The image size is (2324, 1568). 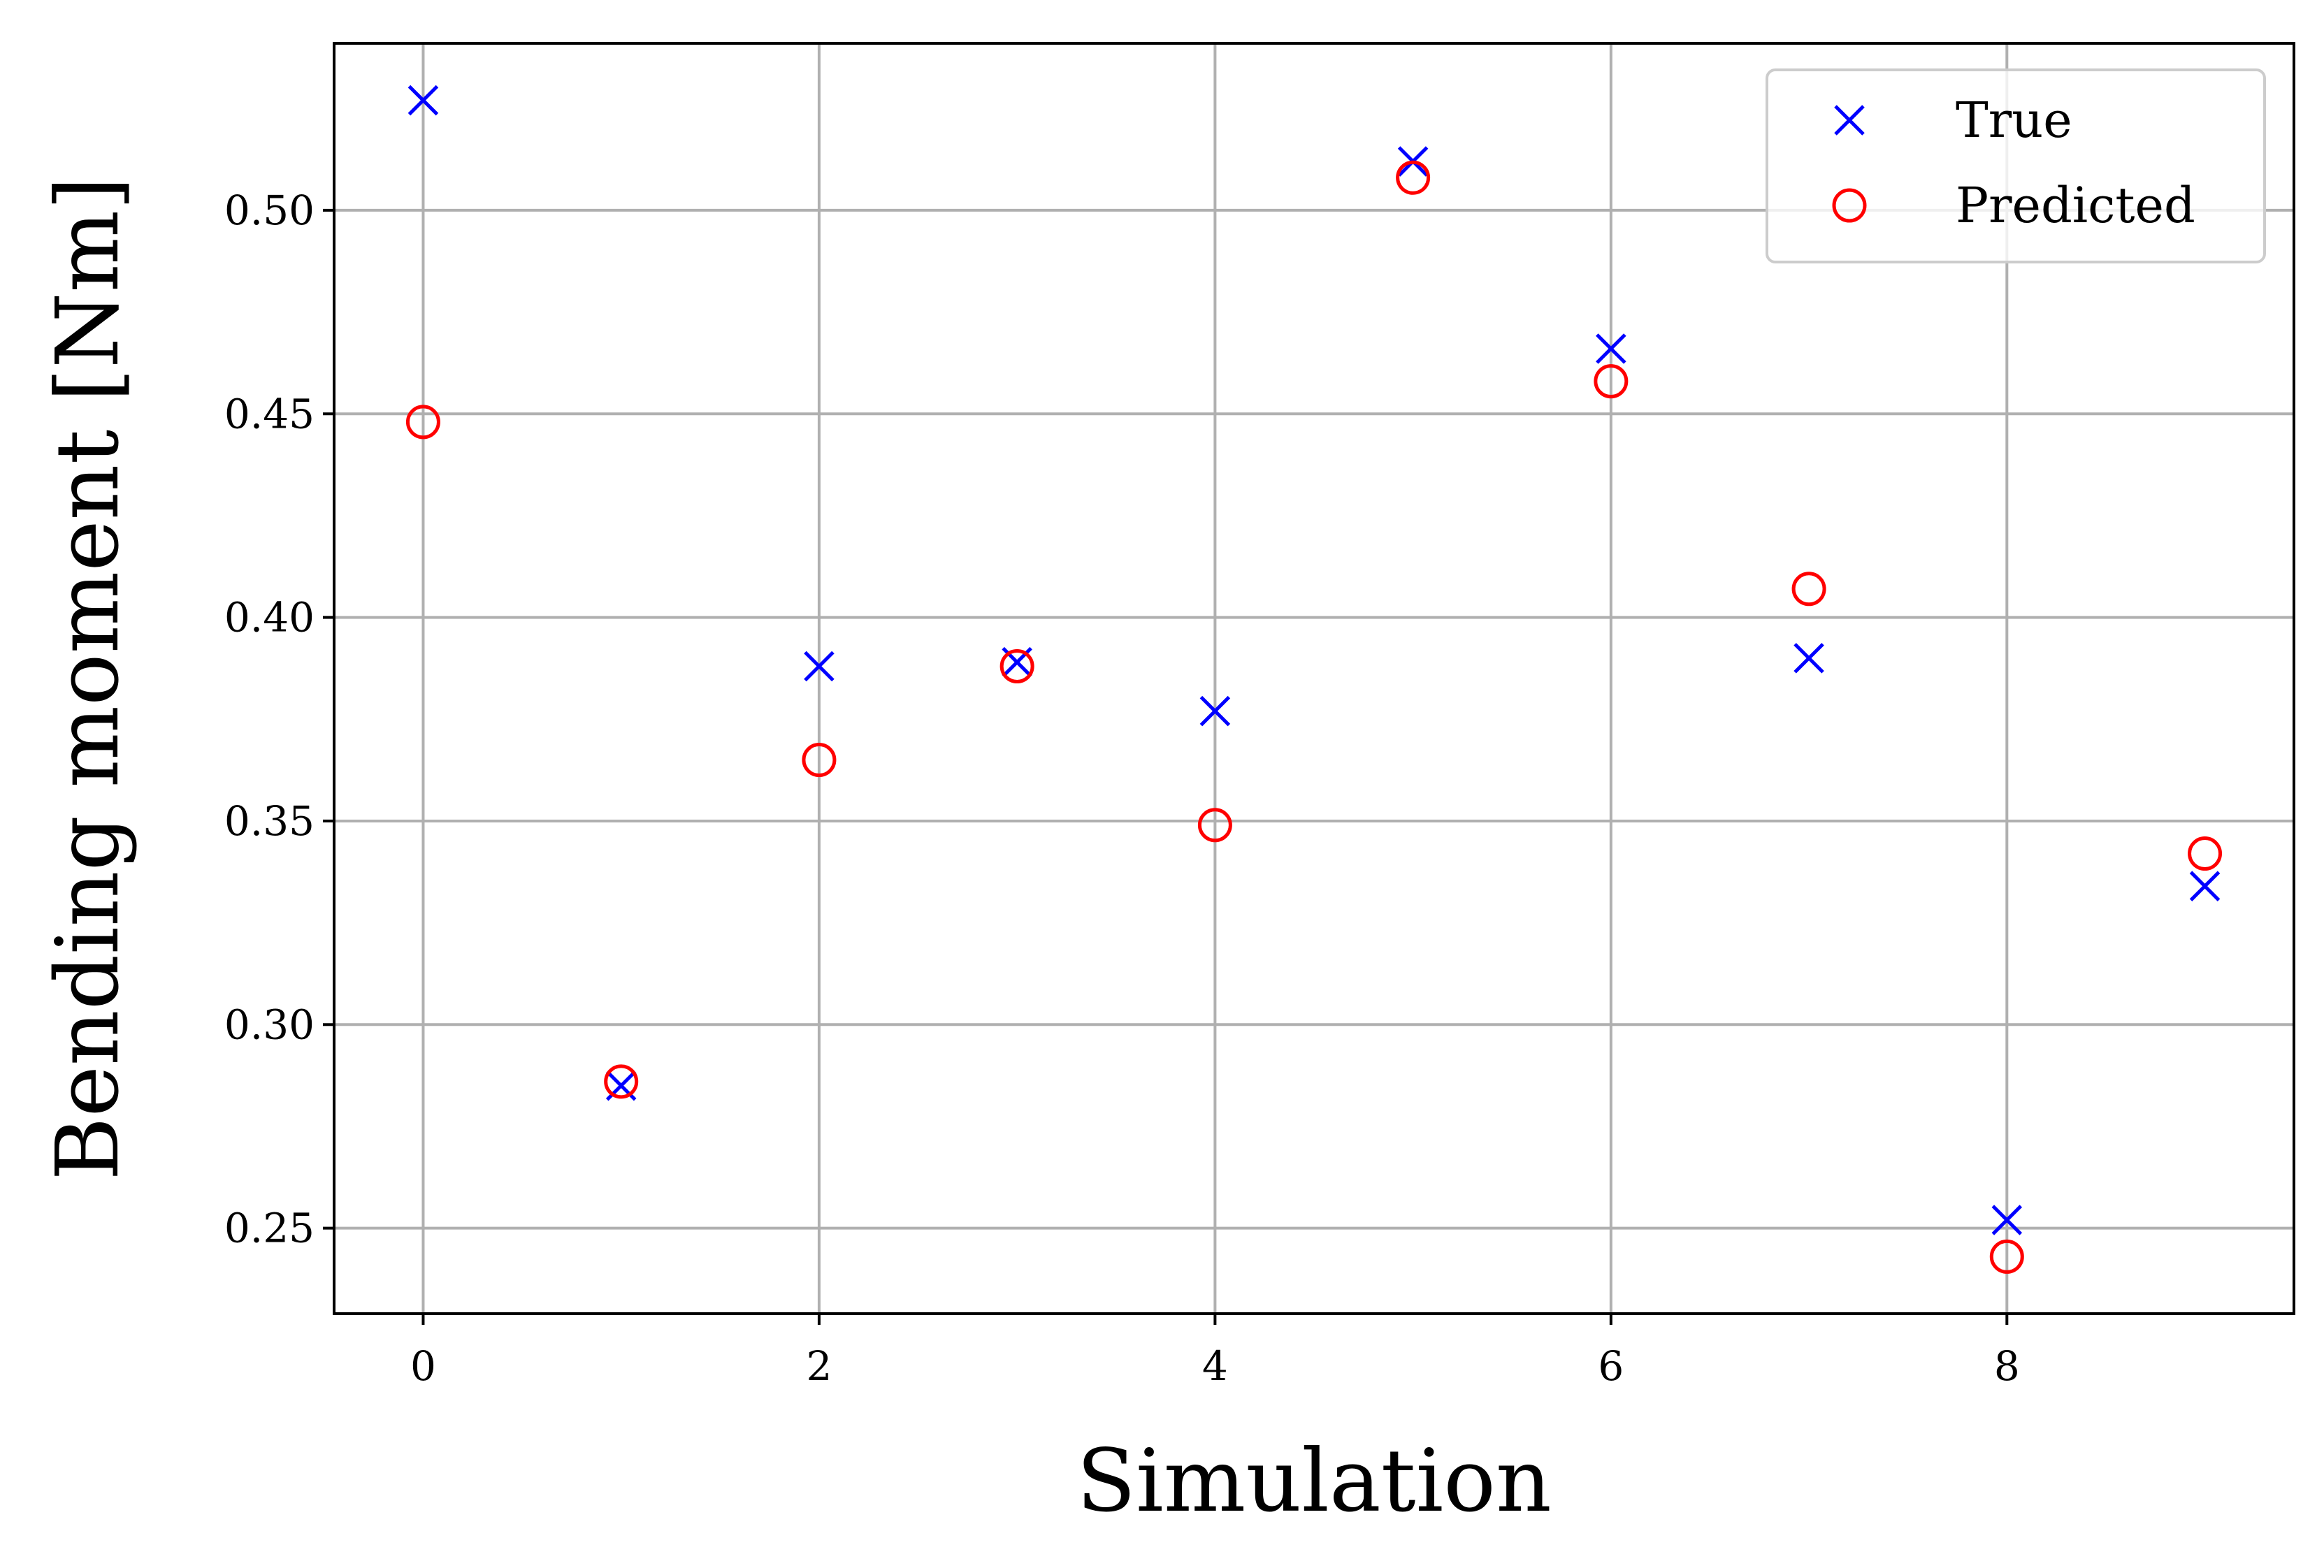 I want to click on legend-marker-predicted, so click(x=1849, y=205).